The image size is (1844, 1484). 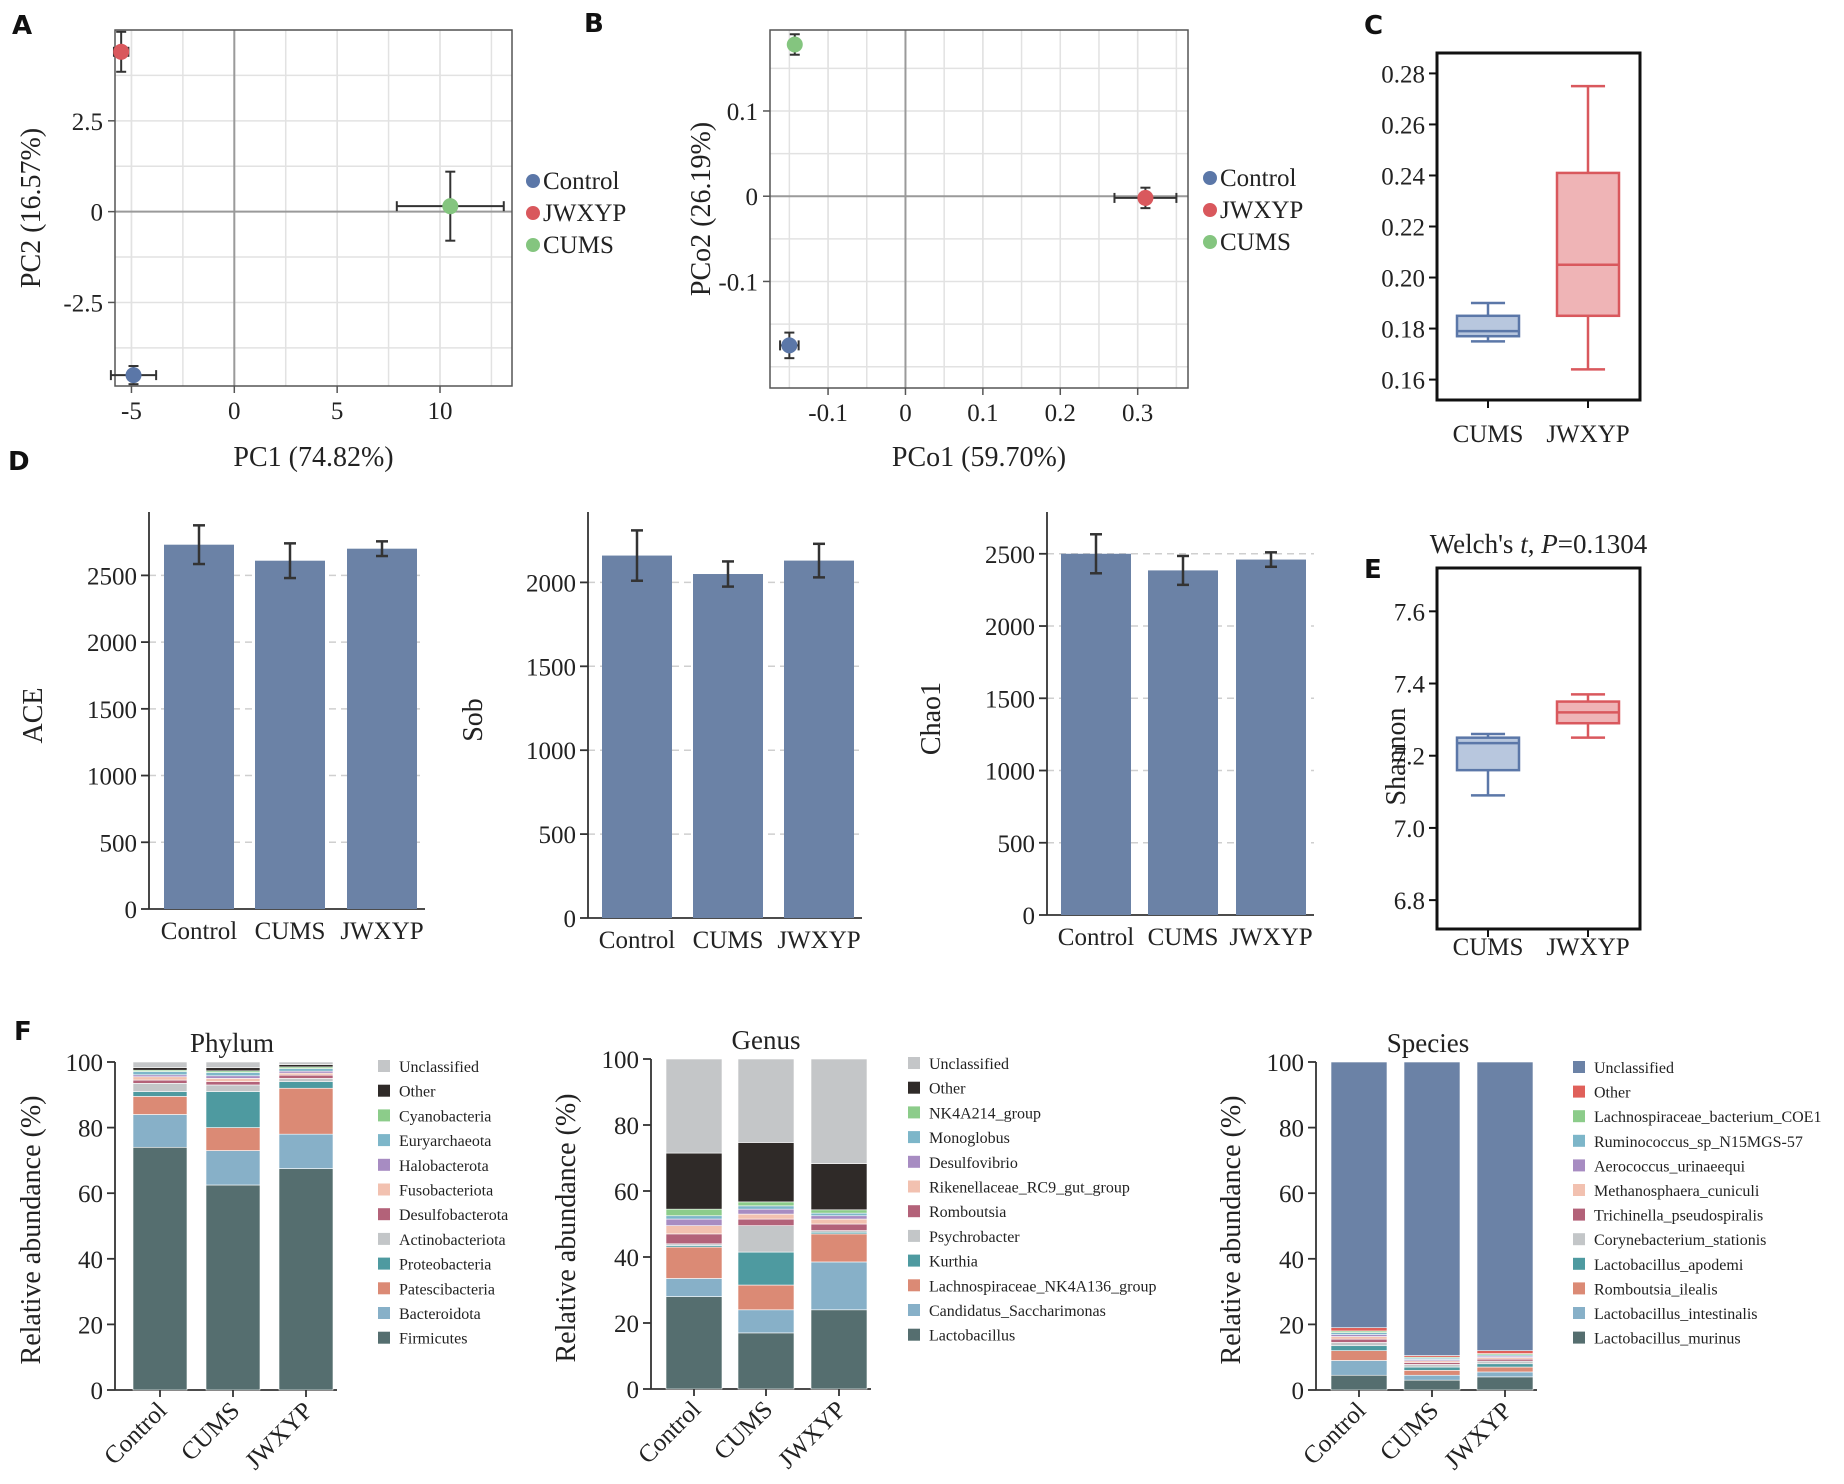 What do you see at coordinates (83, 303) in the screenshot?
I see `y-tick-label: -2.5` at bounding box center [83, 303].